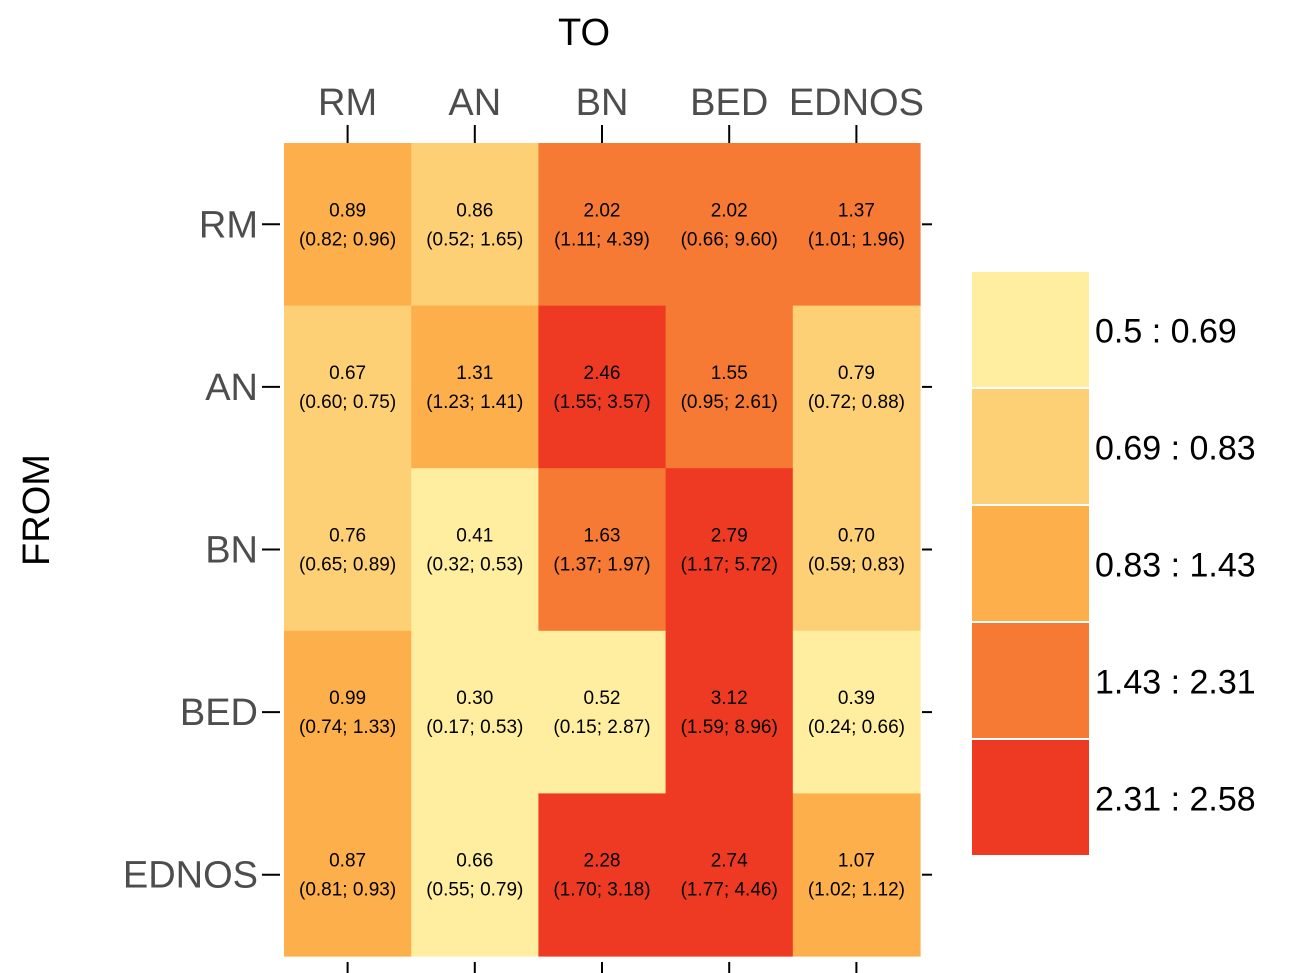  Describe the element at coordinates (602, 239) in the screenshot. I see `cell-ci-rm-to-bn: (1.11; 4.39)` at that location.